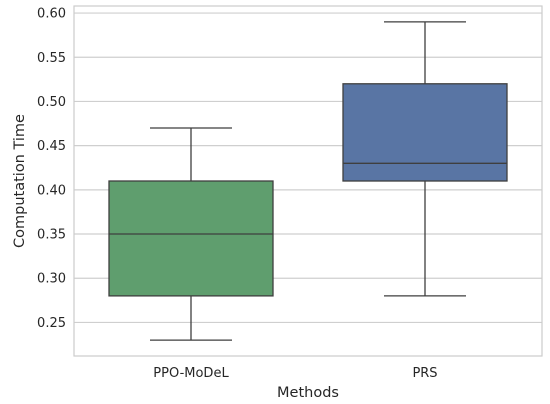 Image resolution: width=550 pixels, height=404 pixels. I want to click on y-tick-label: 0.60, so click(51, 14).